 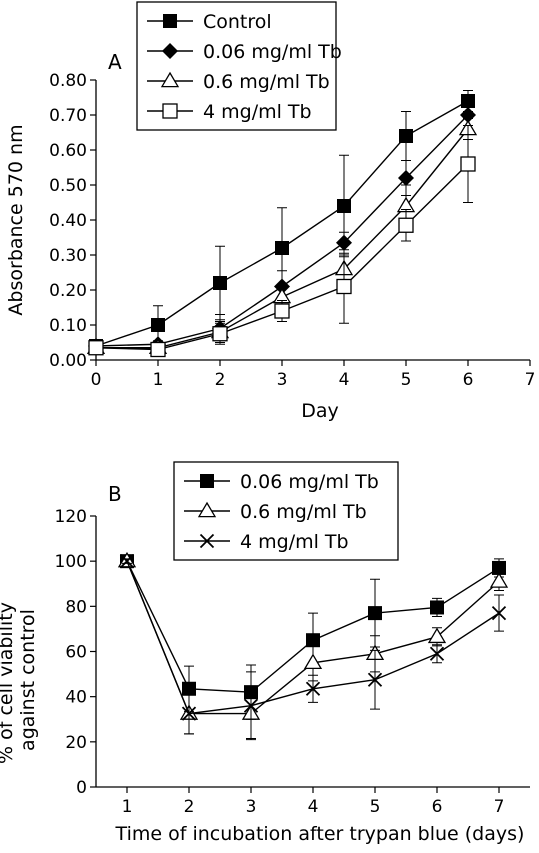 I want to click on p0-legend-label: 0.06 mg/ml Tb, so click(x=272, y=52).